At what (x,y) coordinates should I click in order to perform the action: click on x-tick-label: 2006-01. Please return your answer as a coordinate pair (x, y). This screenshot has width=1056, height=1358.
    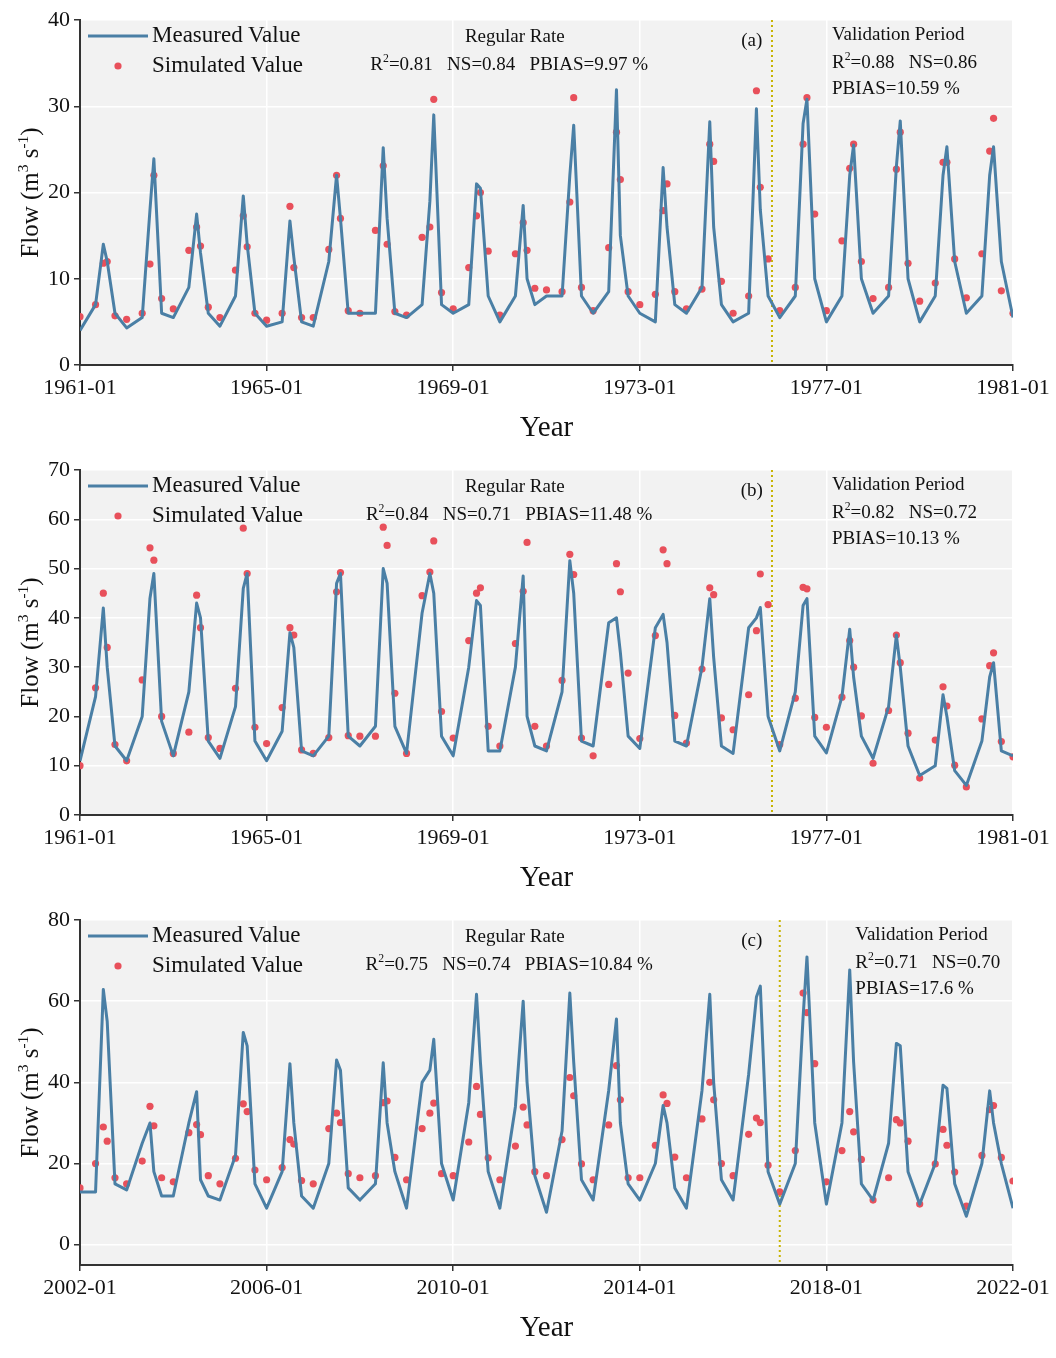
    Looking at the image, I should click on (266, 1286).